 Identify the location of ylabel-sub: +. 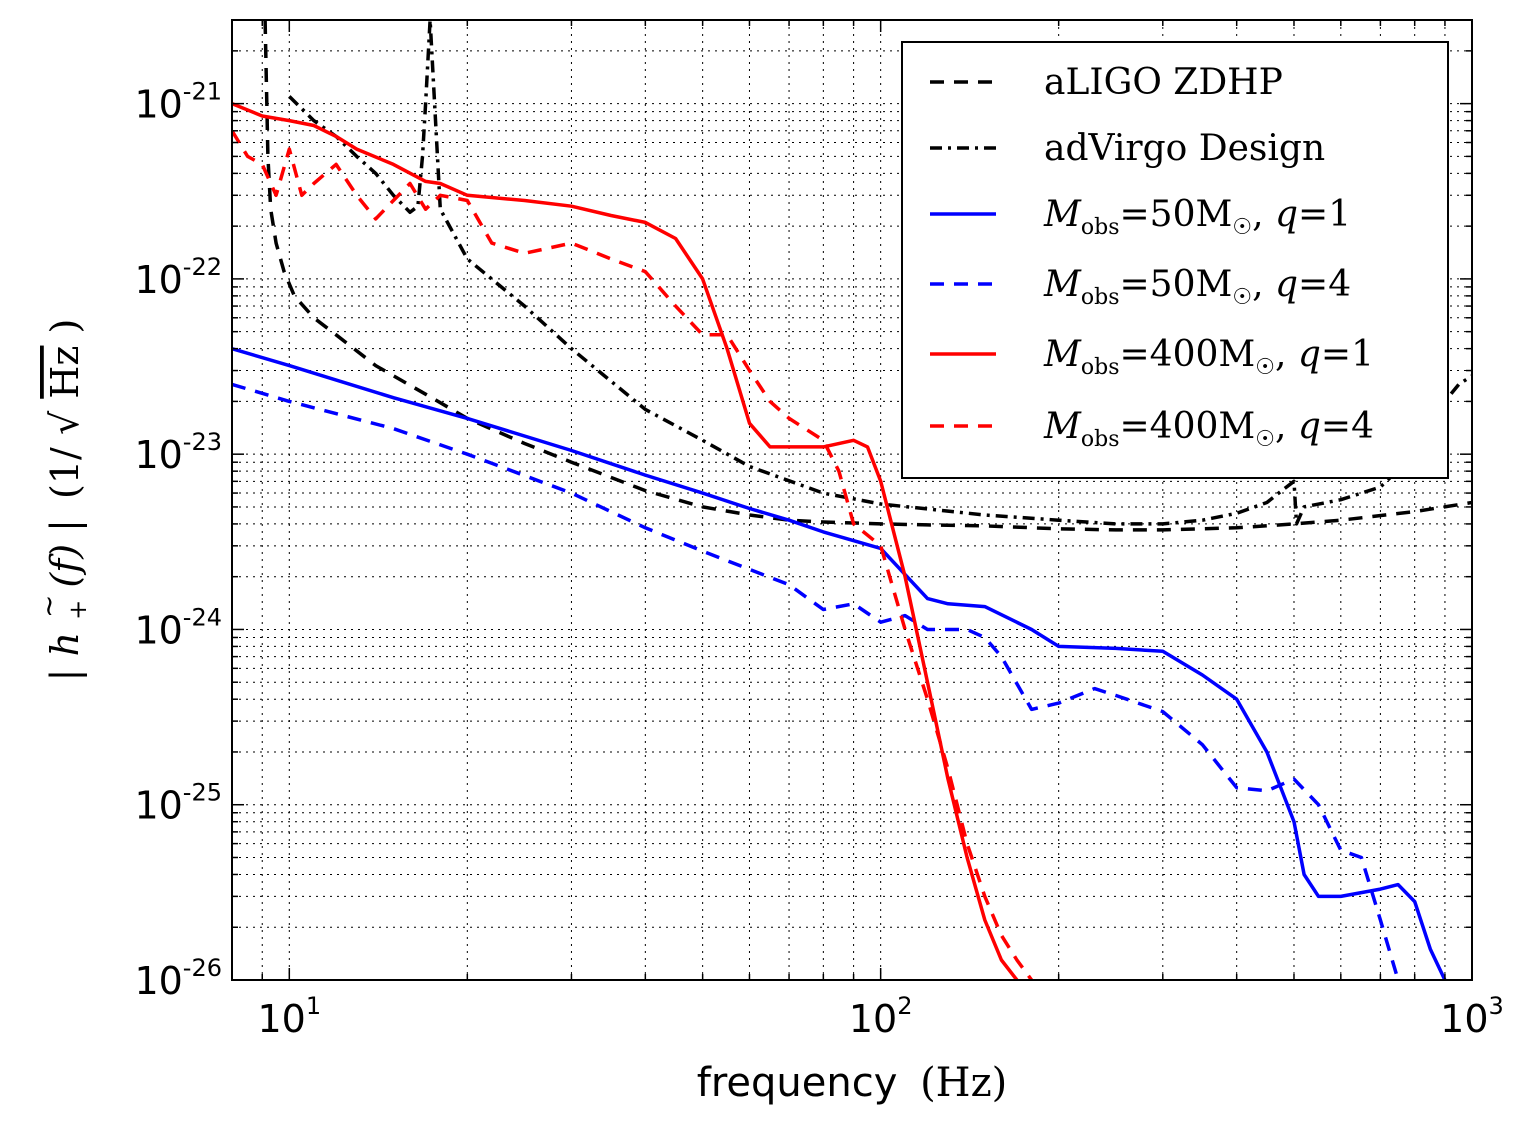
(78, 610).